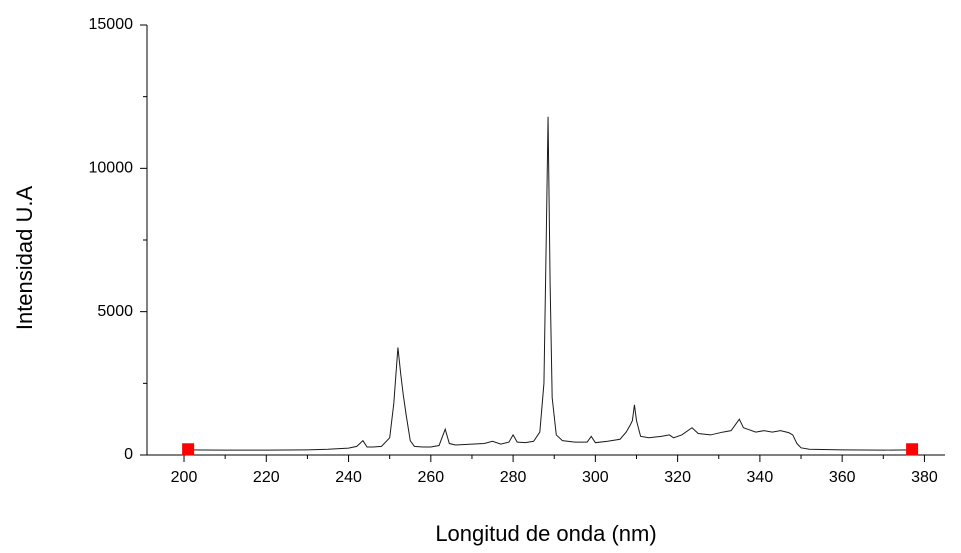  I want to click on x-tick-label: 200, so click(184, 477).